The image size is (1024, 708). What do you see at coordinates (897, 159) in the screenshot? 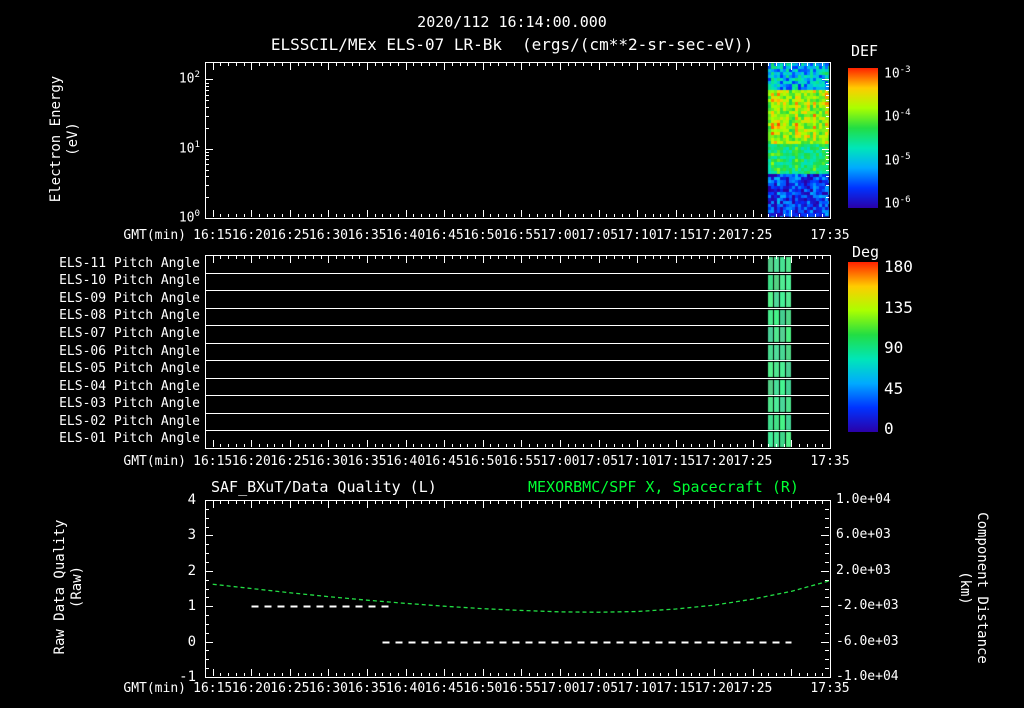
I see `def-colorbar-tick-label: 10⁻⁵` at bounding box center [897, 159].